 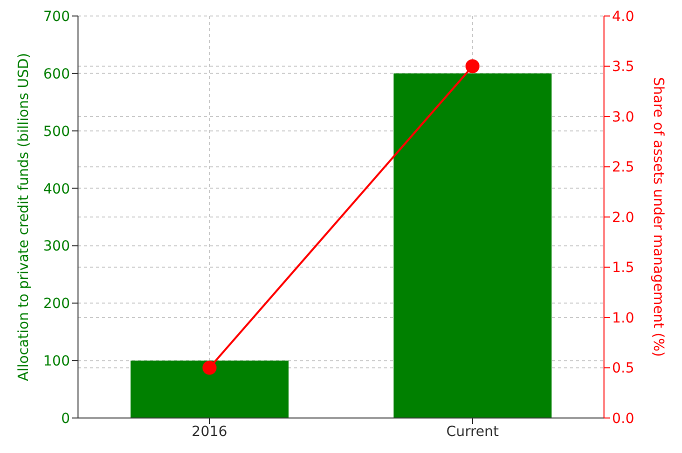 I want to click on y-axis-title: Allocation to private credit funds (billions USD), so click(x=24, y=217).